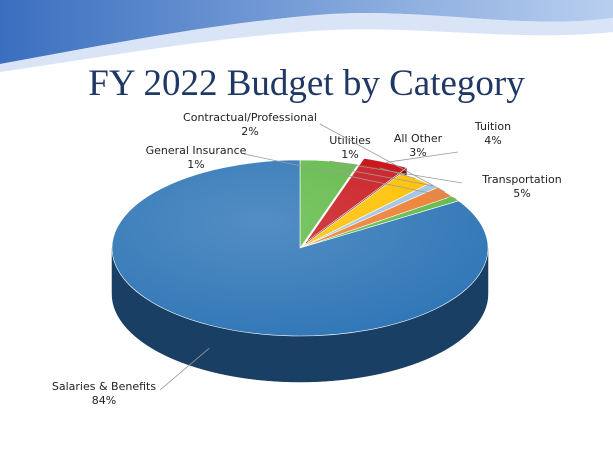 This screenshot has width=613, height=457. What do you see at coordinates (104, 386) in the screenshot?
I see `slice-label-name: Salaries & Benefits` at bounding box center [104, 386].